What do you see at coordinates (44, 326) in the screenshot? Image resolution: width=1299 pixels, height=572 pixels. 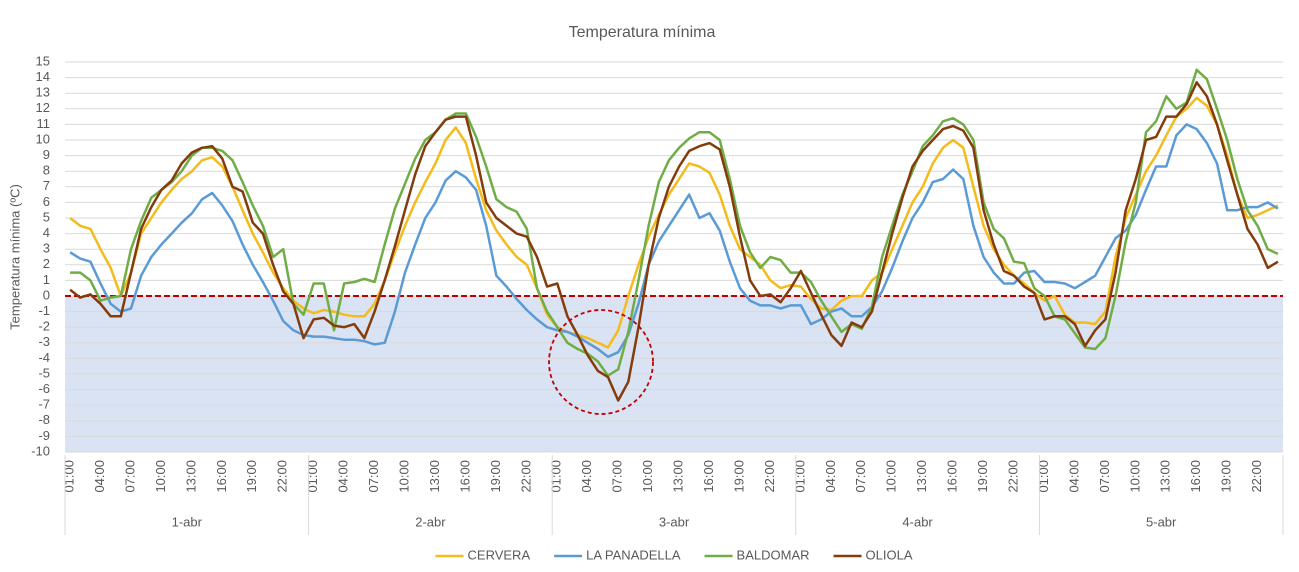 I see `y-tick-label: -2` at bounding box center [44, 326].